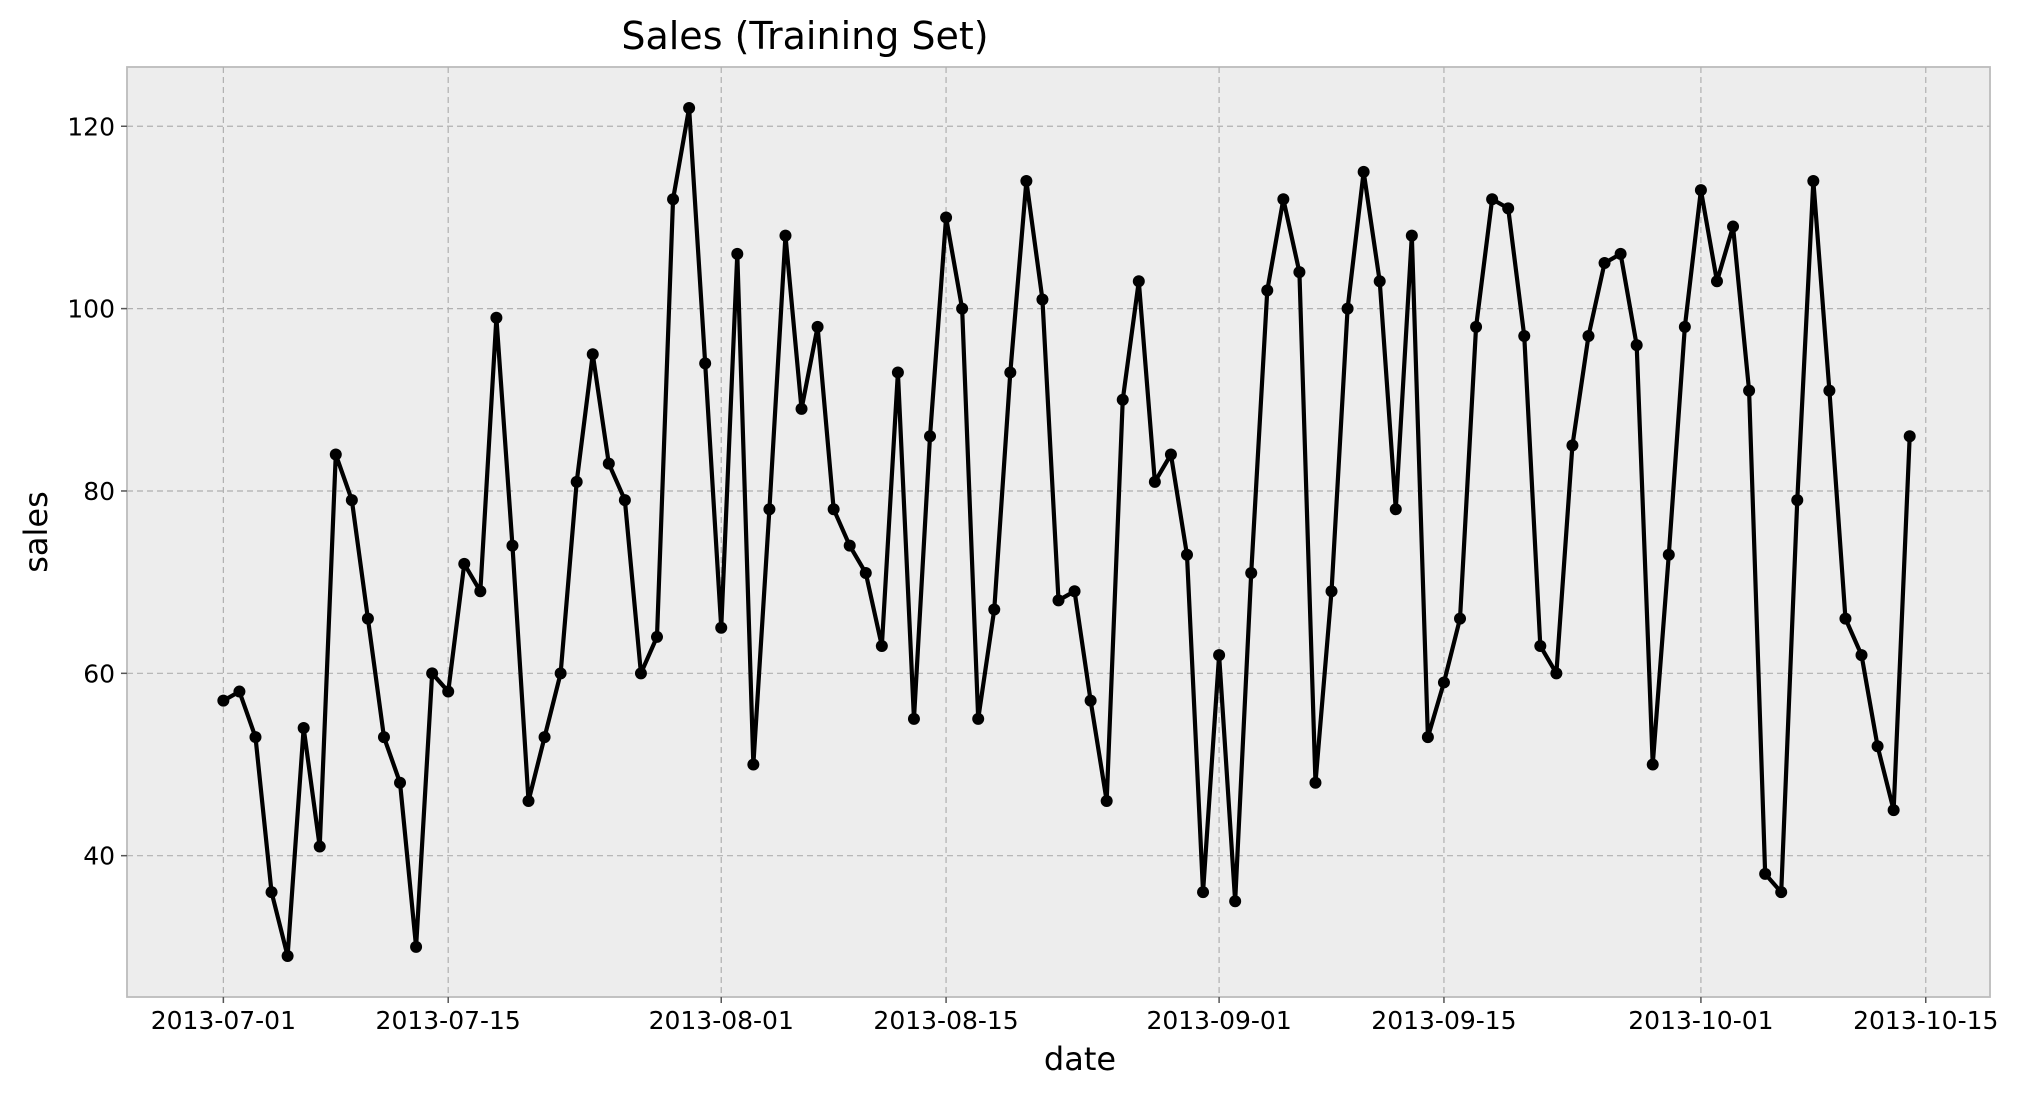 This screenshot has width=2019, height=1093. What do you see at coordinates (99, 856) in the screenshot?
I see `y-tick-label: 40` at bounding box center [99, 856].